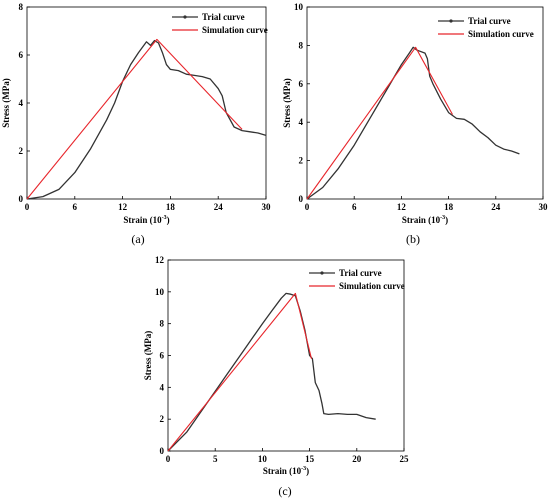  What do you see at coordinates (263, 459) in the screenshot?
I see `x-tick-label: 10` at bounding box center [263, 459].